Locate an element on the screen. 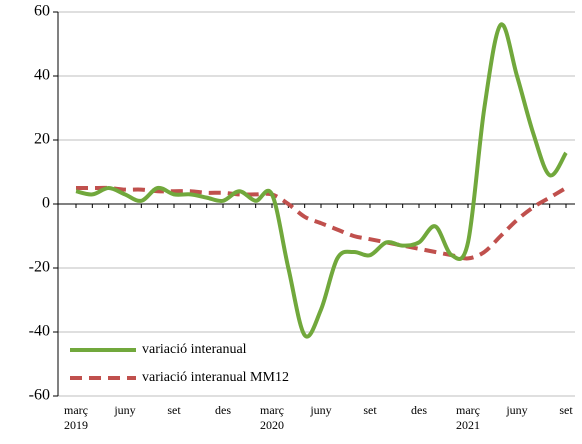 The height and width of the screenshot is (444, 582). y-tick-label: 60 is located at coordinates (42, 11).